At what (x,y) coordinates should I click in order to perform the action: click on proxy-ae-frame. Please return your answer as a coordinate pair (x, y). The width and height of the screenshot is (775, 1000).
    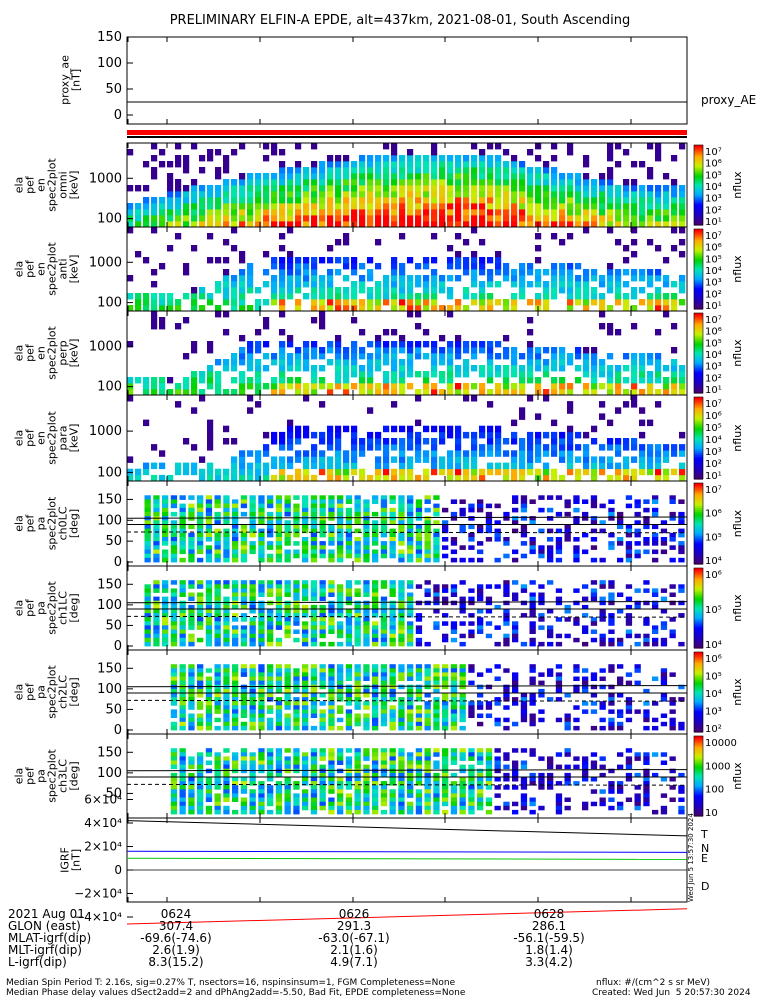
    Looking at the image, I should click on (407, 80).